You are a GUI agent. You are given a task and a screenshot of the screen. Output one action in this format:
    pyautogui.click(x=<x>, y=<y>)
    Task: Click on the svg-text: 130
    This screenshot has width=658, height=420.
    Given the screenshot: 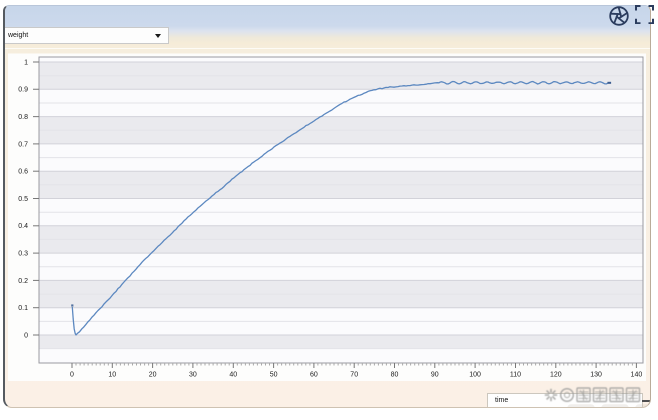 What is the action you would take?
    pyautogui.click(x=596, y=375)
    